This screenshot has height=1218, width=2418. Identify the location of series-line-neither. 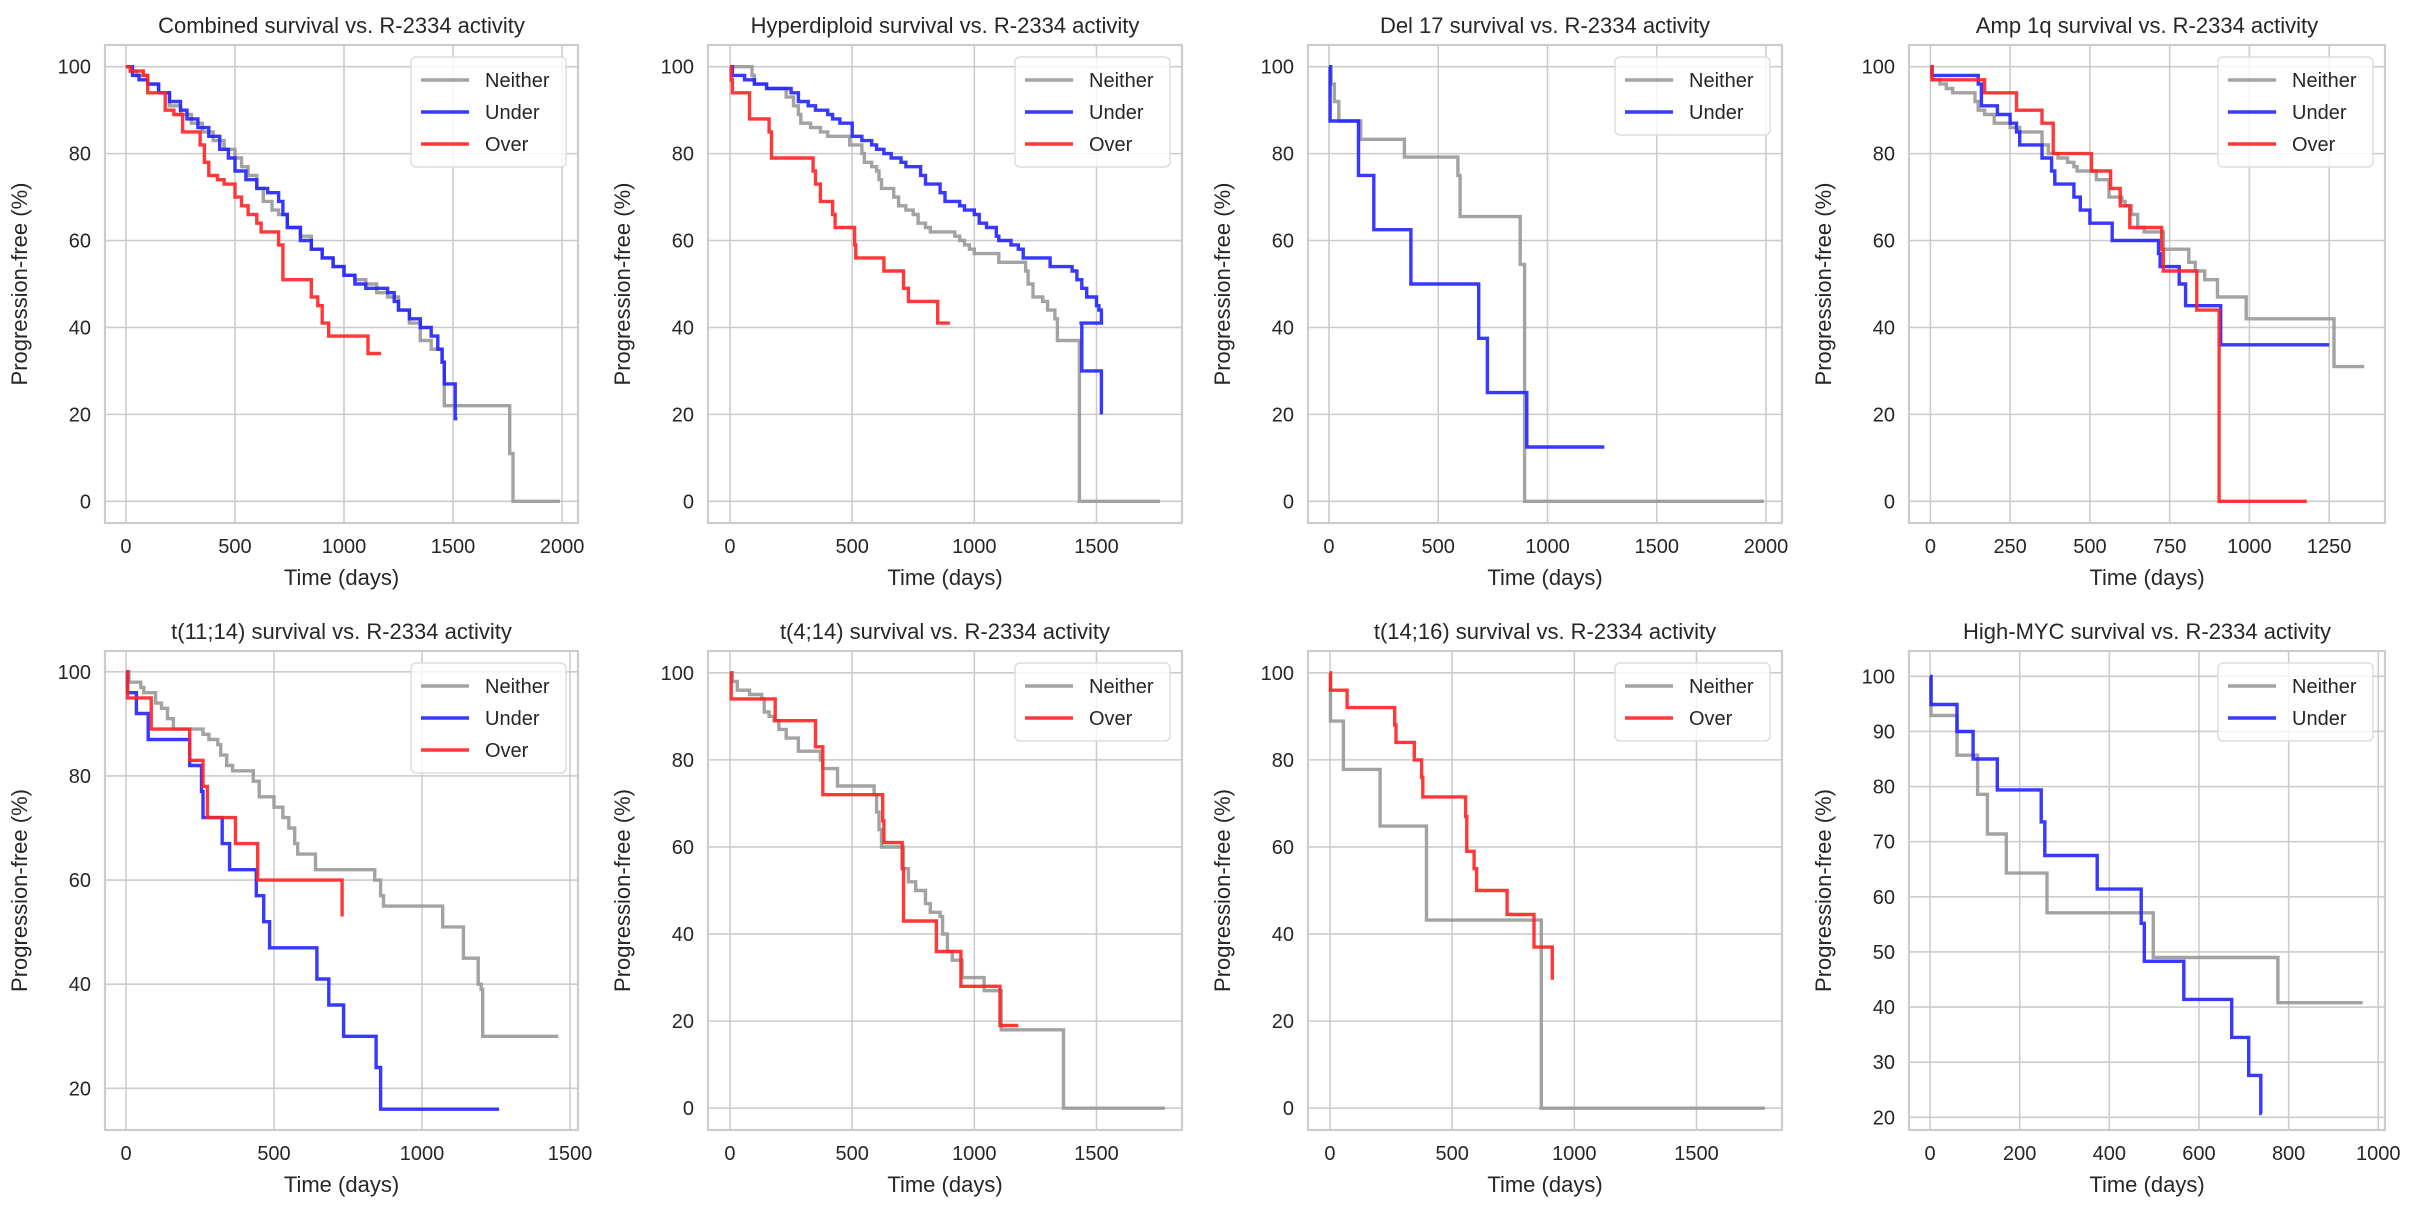
(1546, 284).